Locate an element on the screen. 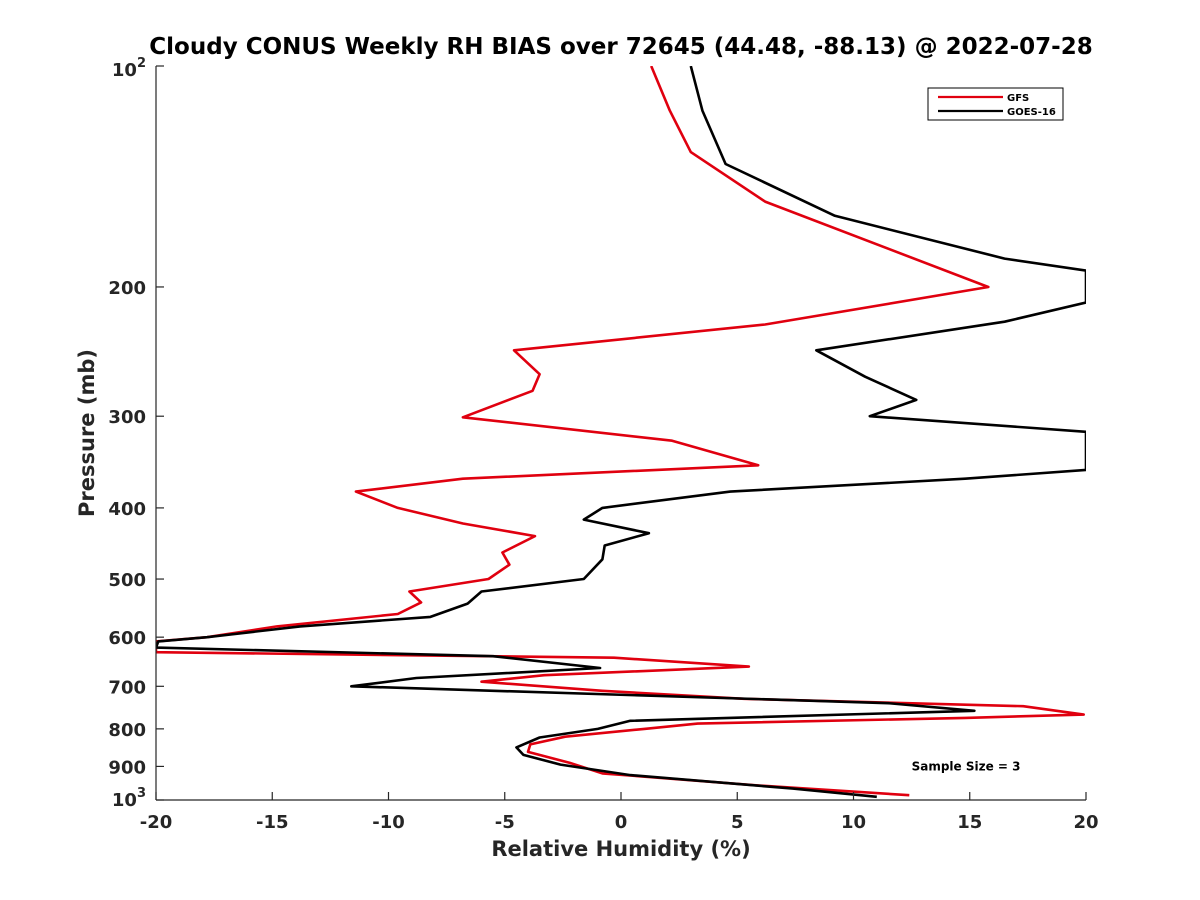 The image size is (1200, 900). legend-box is located at coordinates (995, 104).